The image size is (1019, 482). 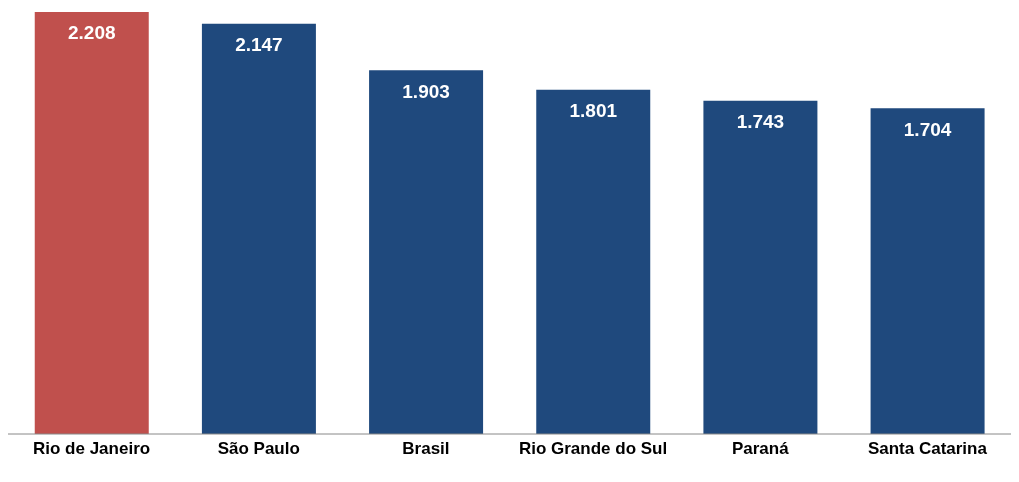 What do you see at coordinates (426, 91) in the screenshot?
I see `data-label: 1.903` at bounding box center [426, 91].